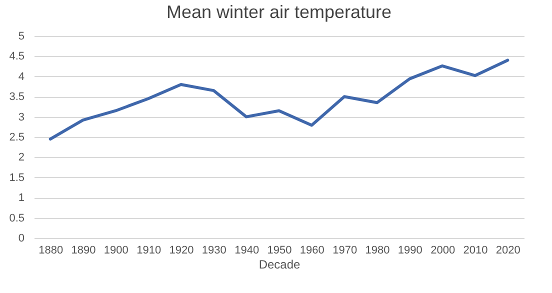 This screenshot has height=293, width=552. What do you see at coordinates (149, 250) in the screenshot?
I see `x-tick-label: 1910` at bounding box center [149, 250].